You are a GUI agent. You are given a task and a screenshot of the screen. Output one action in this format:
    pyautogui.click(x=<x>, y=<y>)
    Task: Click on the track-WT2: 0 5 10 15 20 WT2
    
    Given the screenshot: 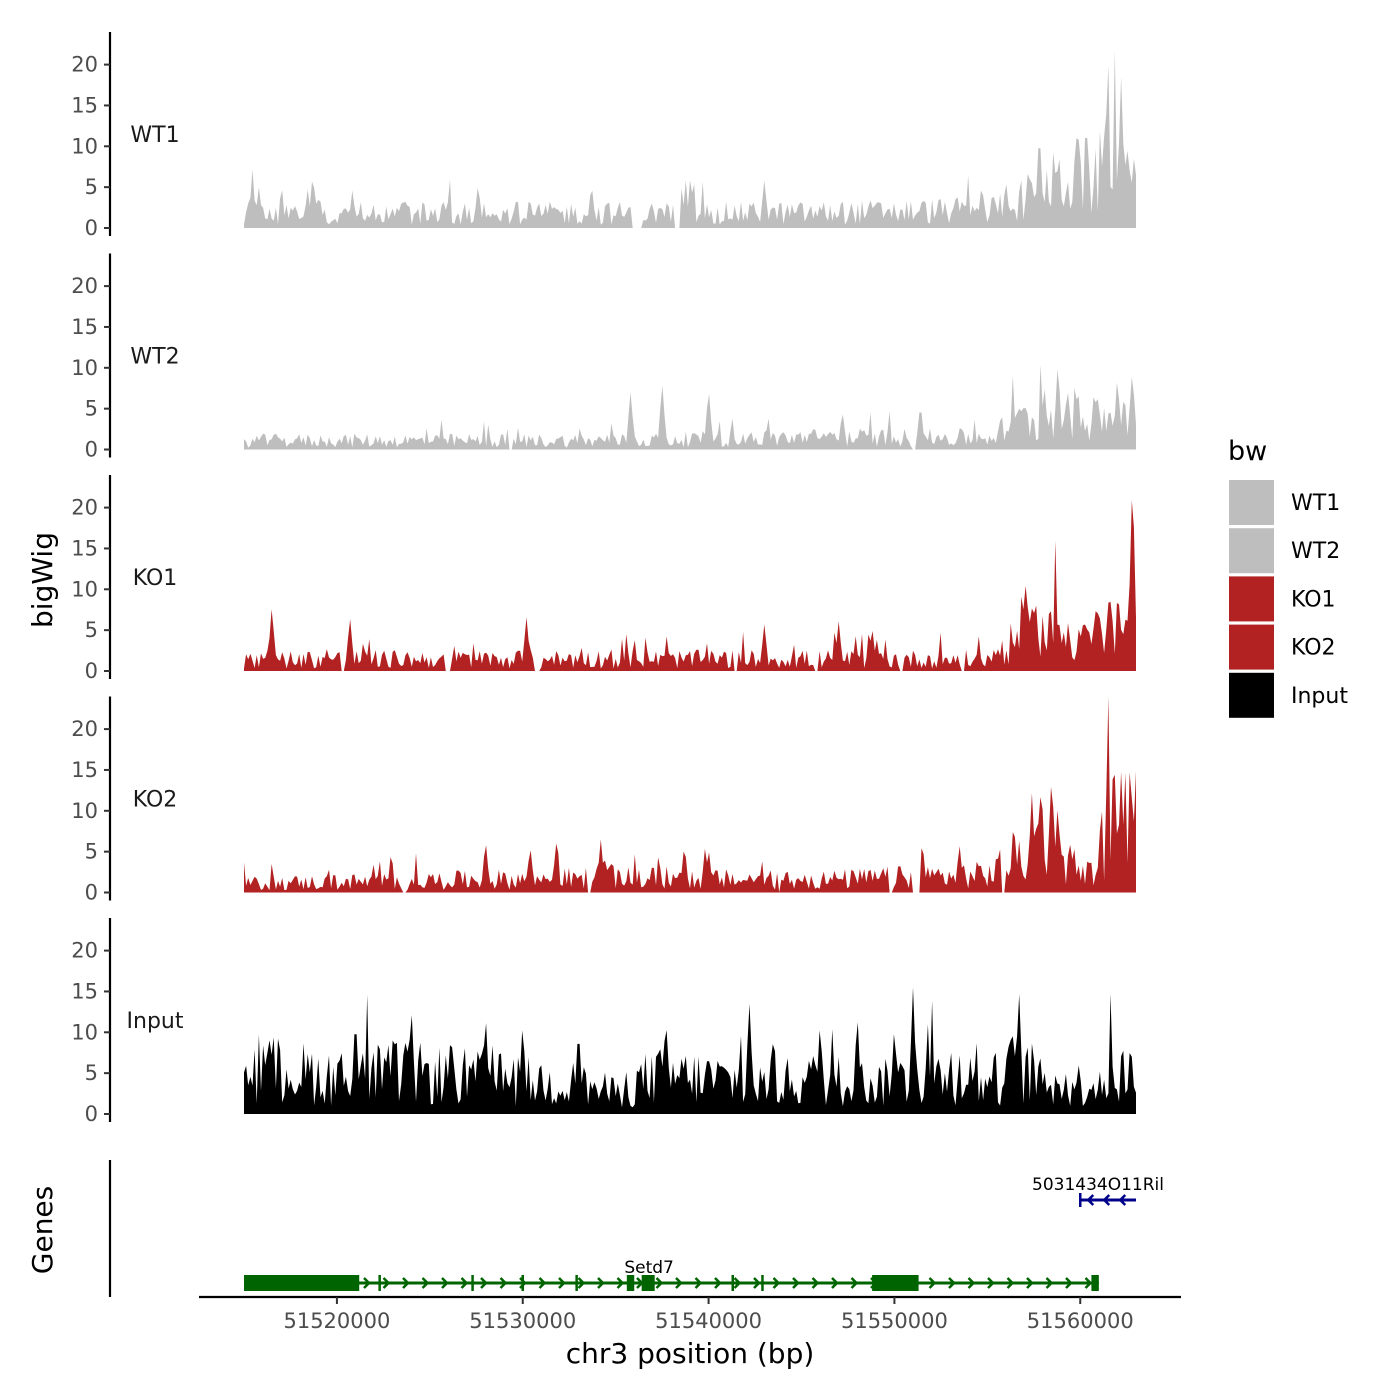 What is the action you would take?
    pyautogui.click(x=603, y=357)
    